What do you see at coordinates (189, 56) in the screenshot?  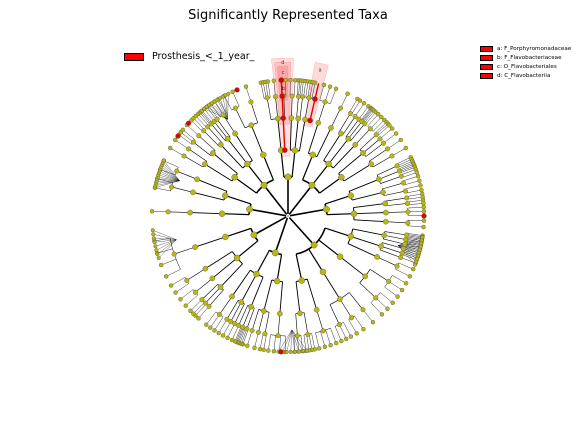 I see `class-legend: Prosthesis_<_1_year_` at bounding box center [189, 56].